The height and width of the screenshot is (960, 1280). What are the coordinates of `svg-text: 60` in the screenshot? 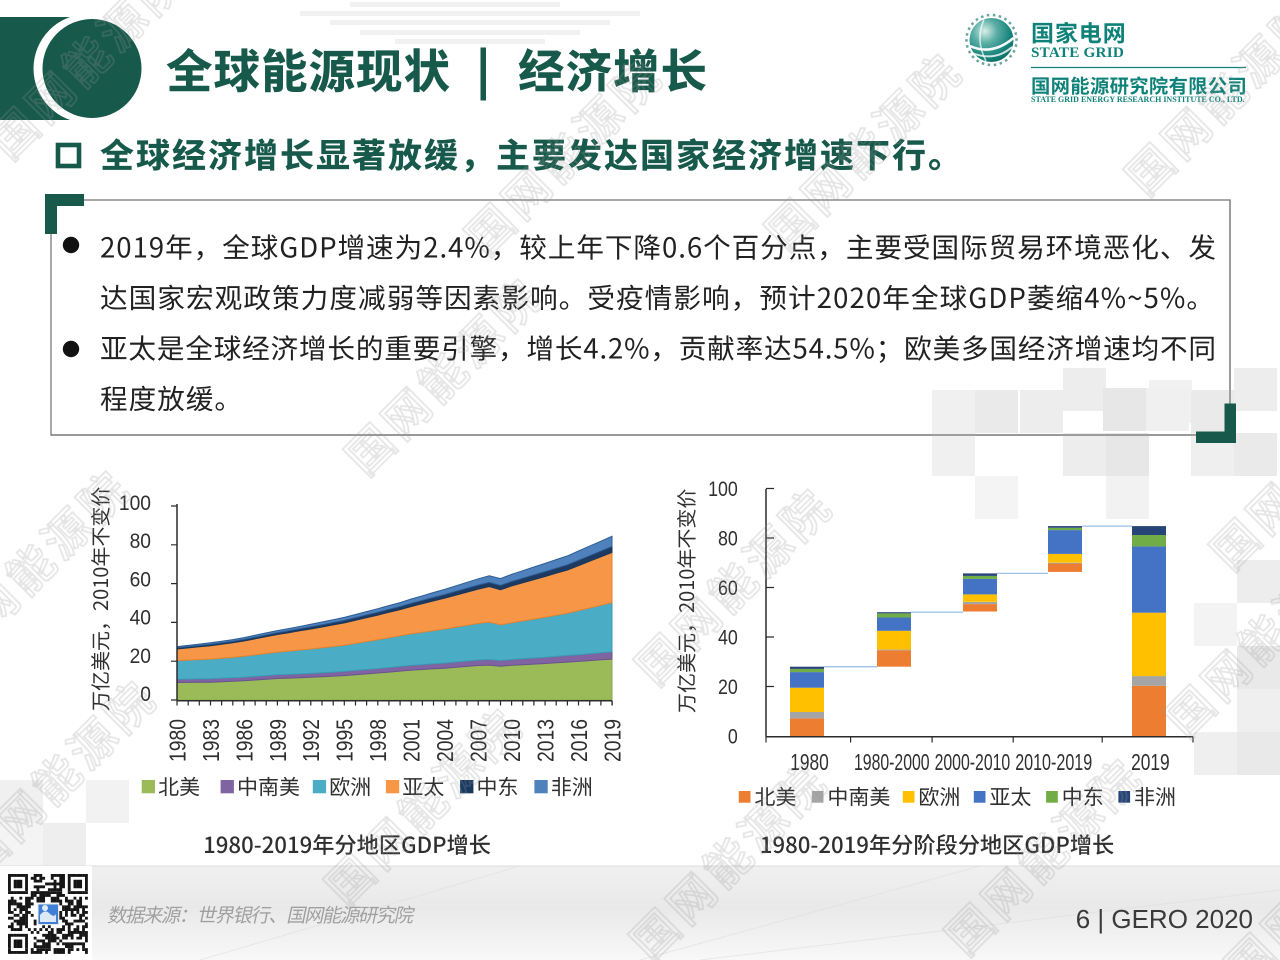 It's located at (140, 579).